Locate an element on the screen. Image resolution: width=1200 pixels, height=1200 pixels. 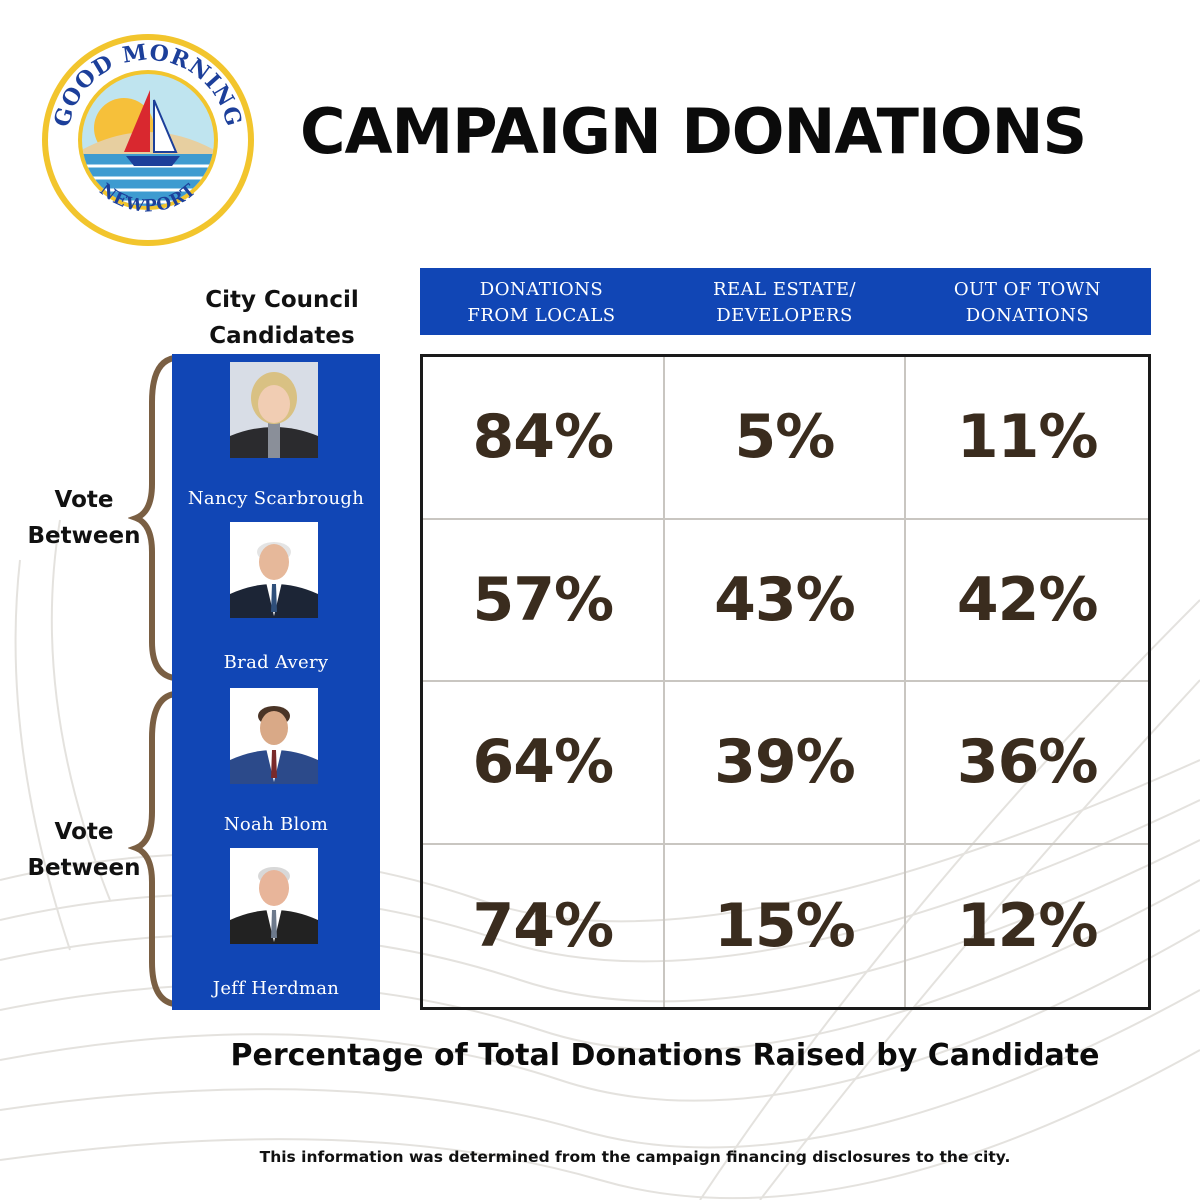
table-cell: 12% is located at coordinates (1027, 925).